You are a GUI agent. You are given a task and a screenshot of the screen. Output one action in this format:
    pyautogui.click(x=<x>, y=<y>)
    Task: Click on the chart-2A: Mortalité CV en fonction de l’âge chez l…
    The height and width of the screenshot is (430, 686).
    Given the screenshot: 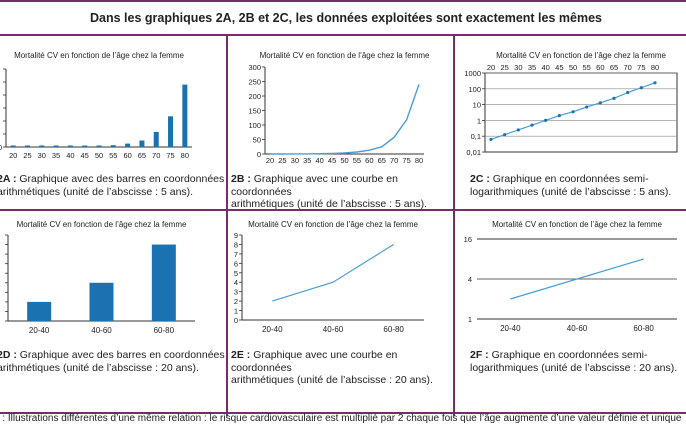 What is the action you would take?
    pyautogui.click(x=96, y=105)
    